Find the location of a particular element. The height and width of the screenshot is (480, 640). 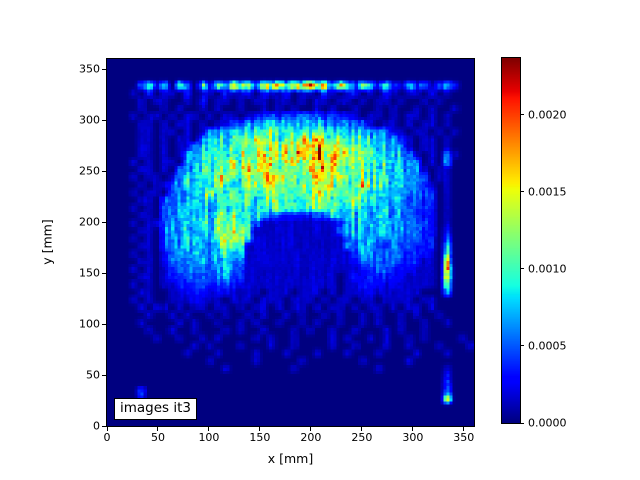

y-tick-label: 200 is located at coordinates (89, 222).